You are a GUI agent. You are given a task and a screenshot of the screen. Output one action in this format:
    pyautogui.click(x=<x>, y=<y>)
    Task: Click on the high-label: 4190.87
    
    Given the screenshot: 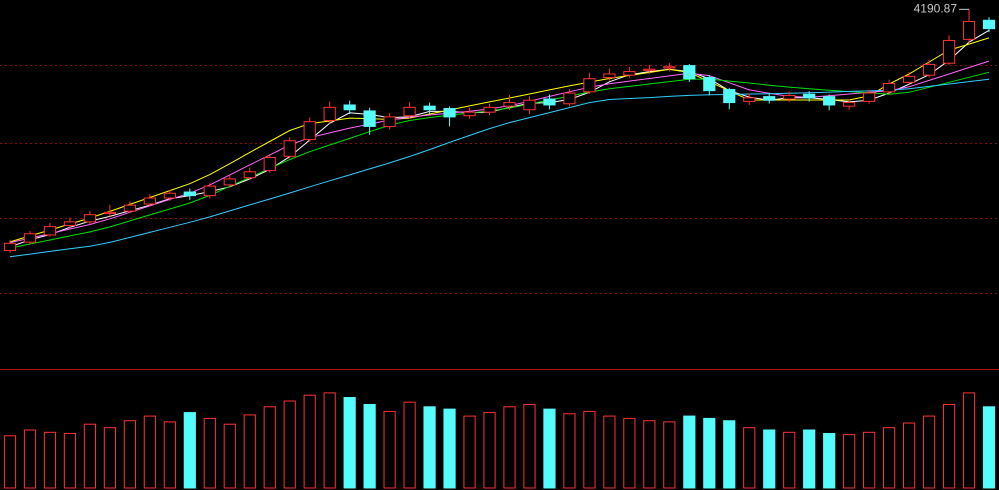 What is the action you would take?
    pyautogui.click(x=936, y=9)
    